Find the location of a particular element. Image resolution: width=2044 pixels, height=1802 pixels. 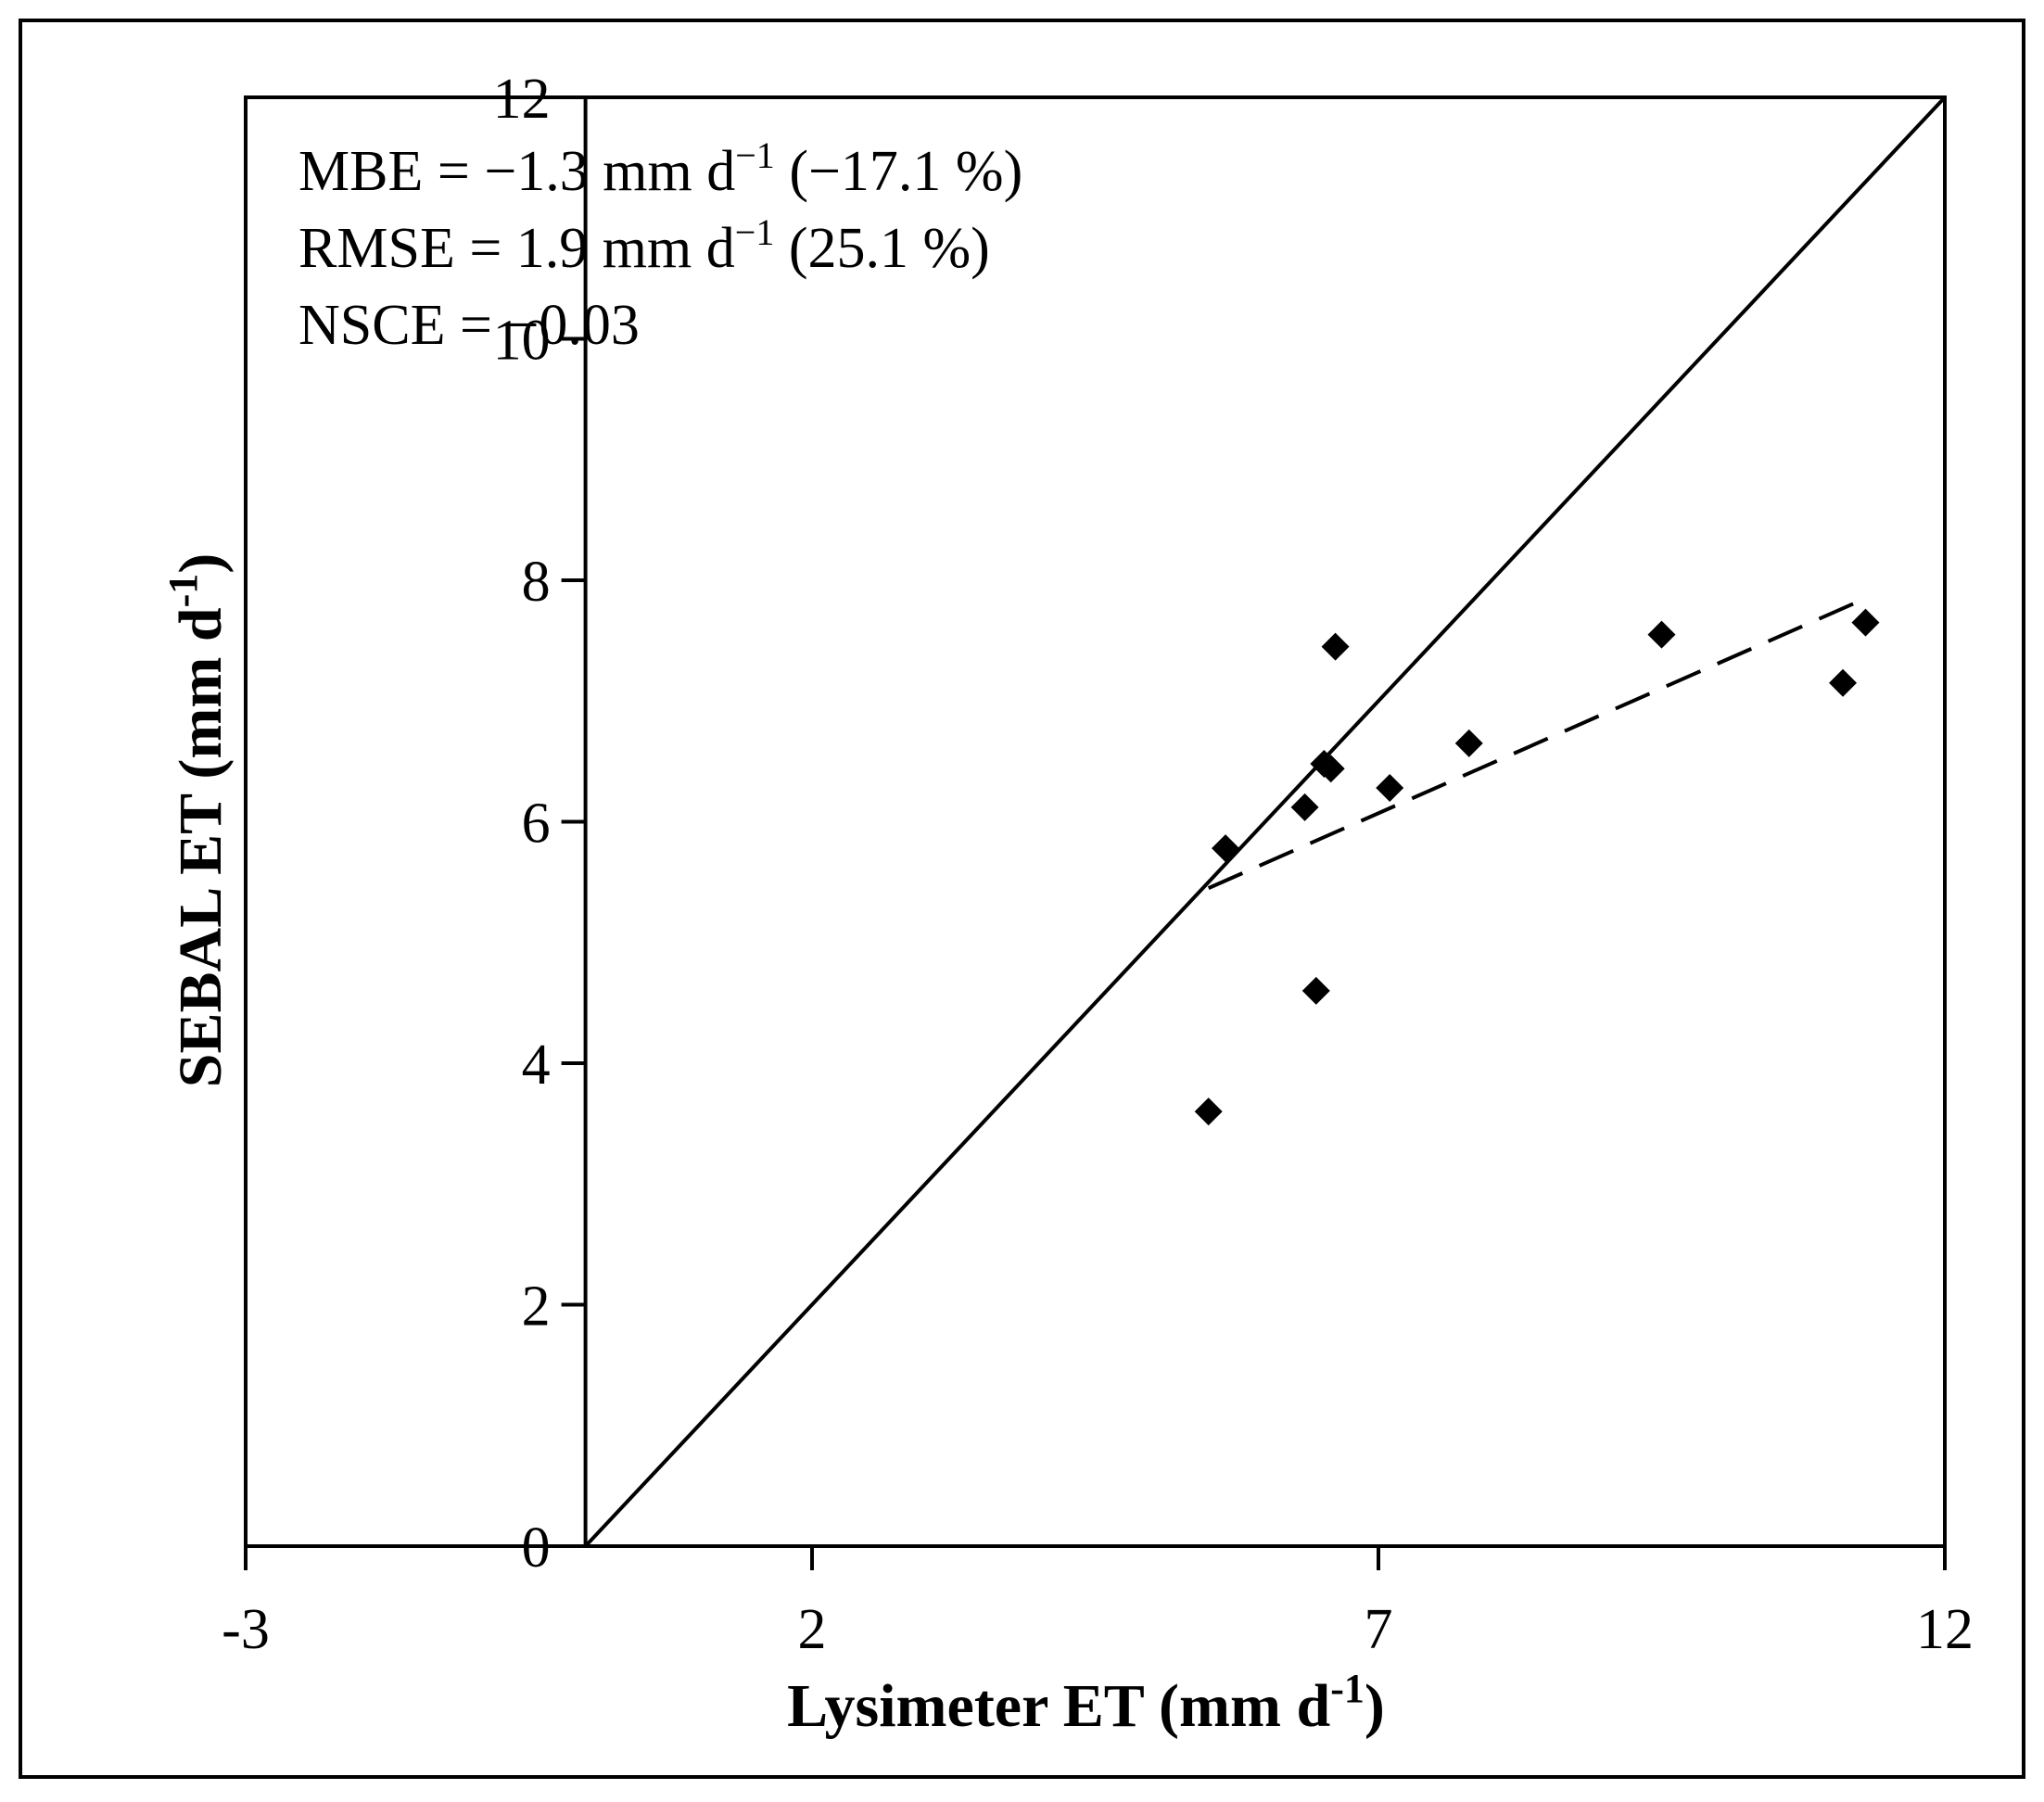

y-tick-label: 2 is located at coordinates (536, 1307).